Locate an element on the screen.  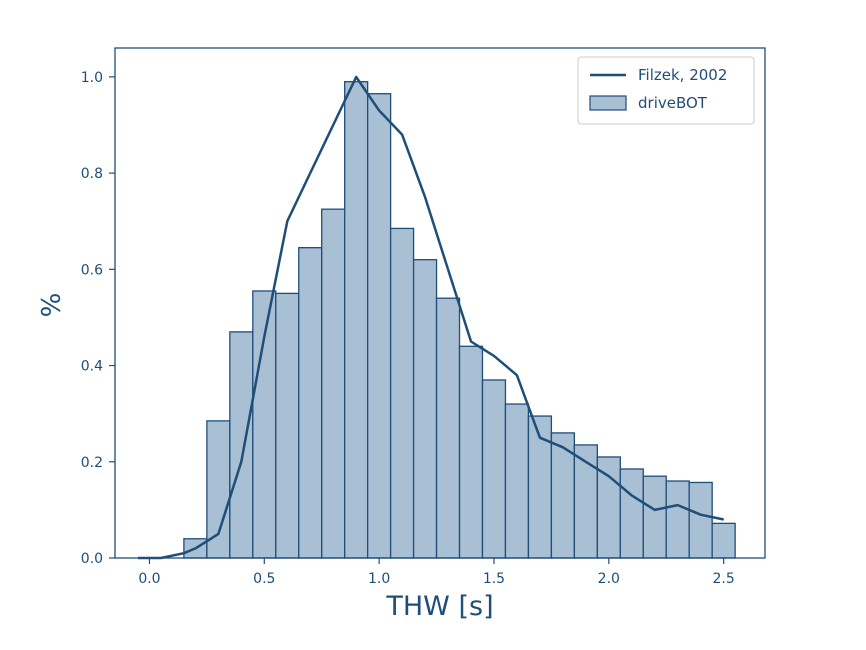
y-axis-ticks: 0.0 0.2 0.4 0.6 0.8 1.0 is located at coordinates (98, 318).